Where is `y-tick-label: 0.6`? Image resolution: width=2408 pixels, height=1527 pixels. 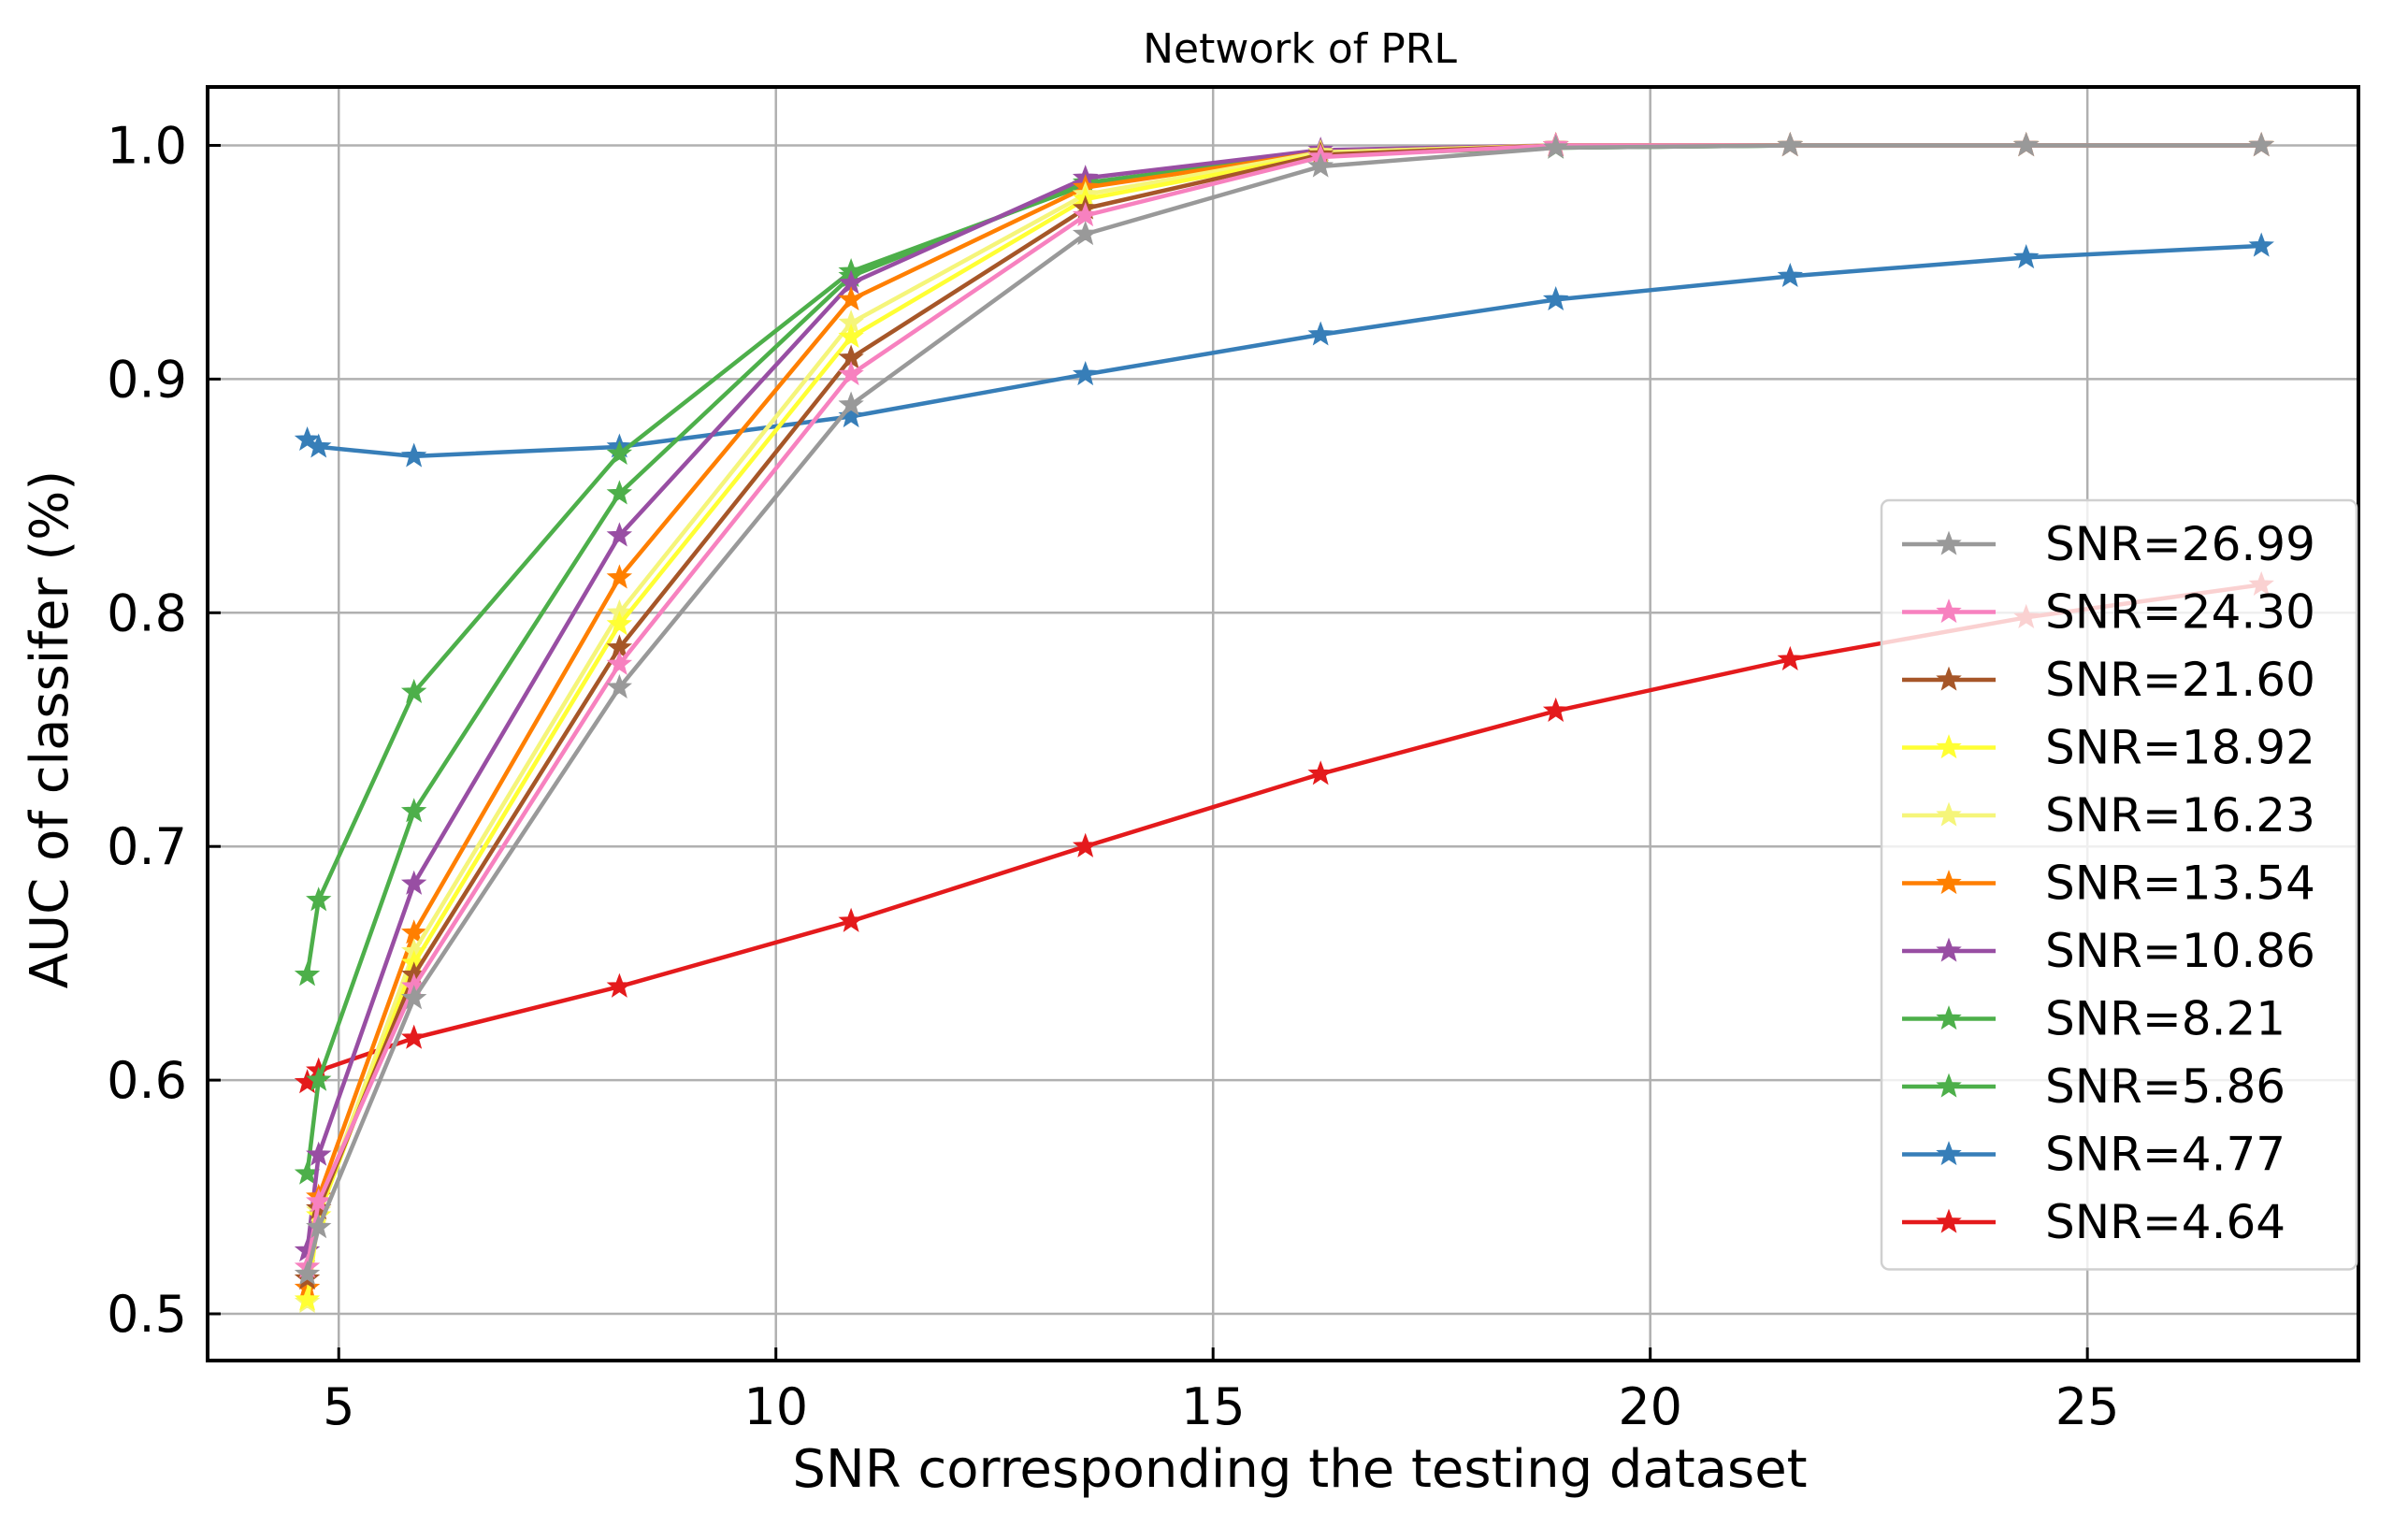 y-tick-label: 0.6 is located at coordinates (147, 1080).